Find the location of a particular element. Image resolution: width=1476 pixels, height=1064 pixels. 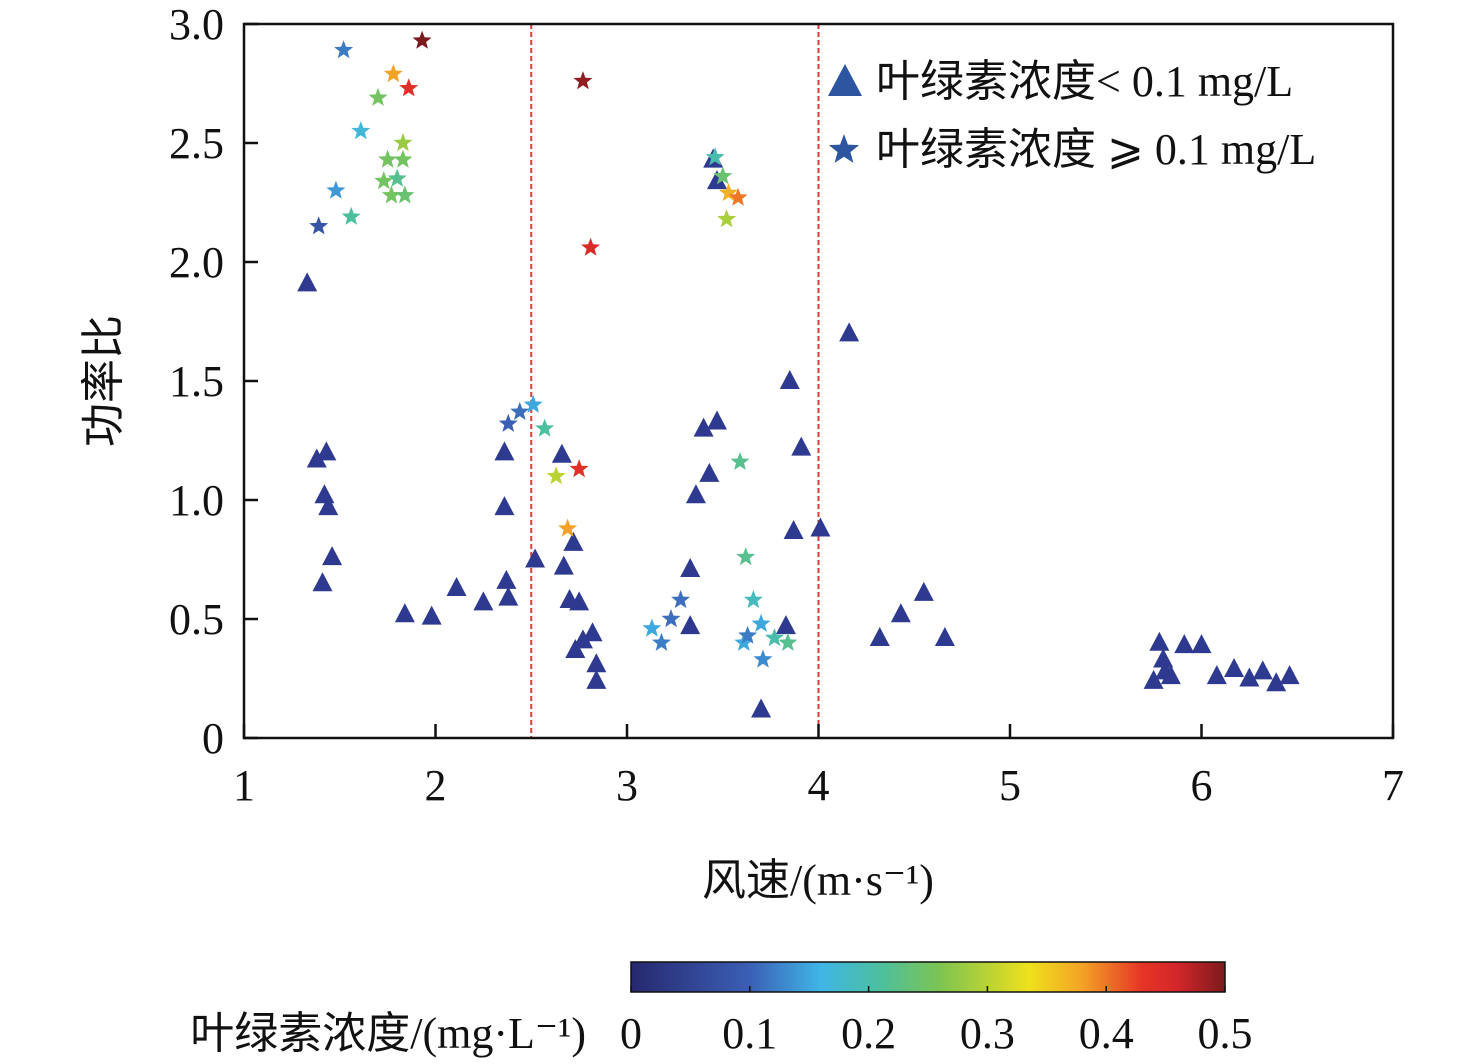

colorbar: 0 0.1 0.2 0.3 0.4 0.5 叶绿素浓度/(mg·L⁻¹) is located at coordinates (721, 1009).